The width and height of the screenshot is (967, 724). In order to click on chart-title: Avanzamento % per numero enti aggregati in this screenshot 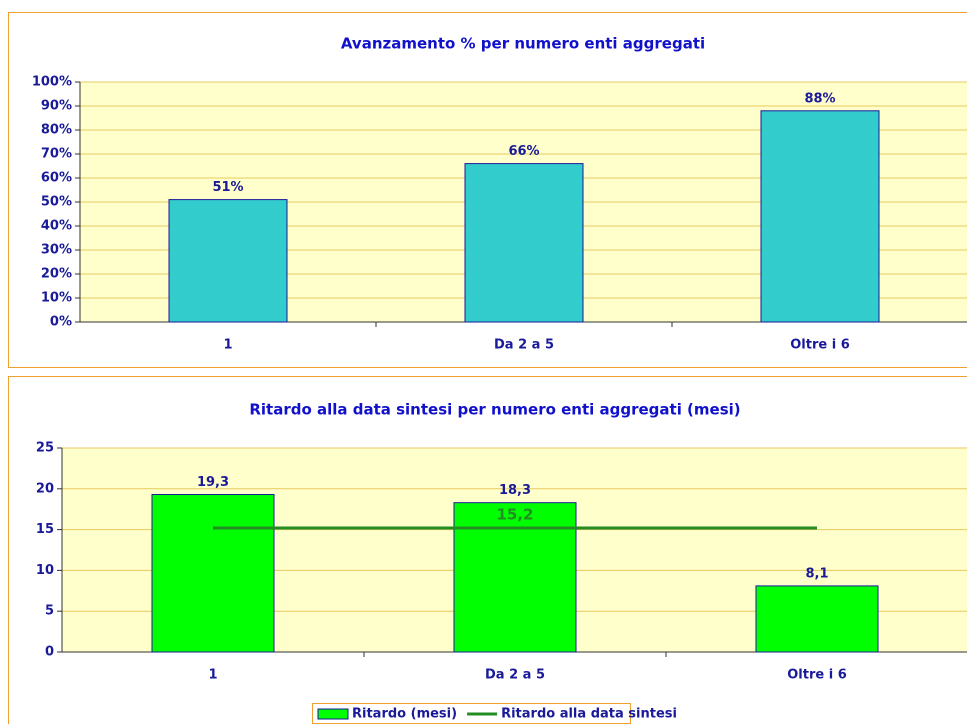, I will do `click(523, 44)`.